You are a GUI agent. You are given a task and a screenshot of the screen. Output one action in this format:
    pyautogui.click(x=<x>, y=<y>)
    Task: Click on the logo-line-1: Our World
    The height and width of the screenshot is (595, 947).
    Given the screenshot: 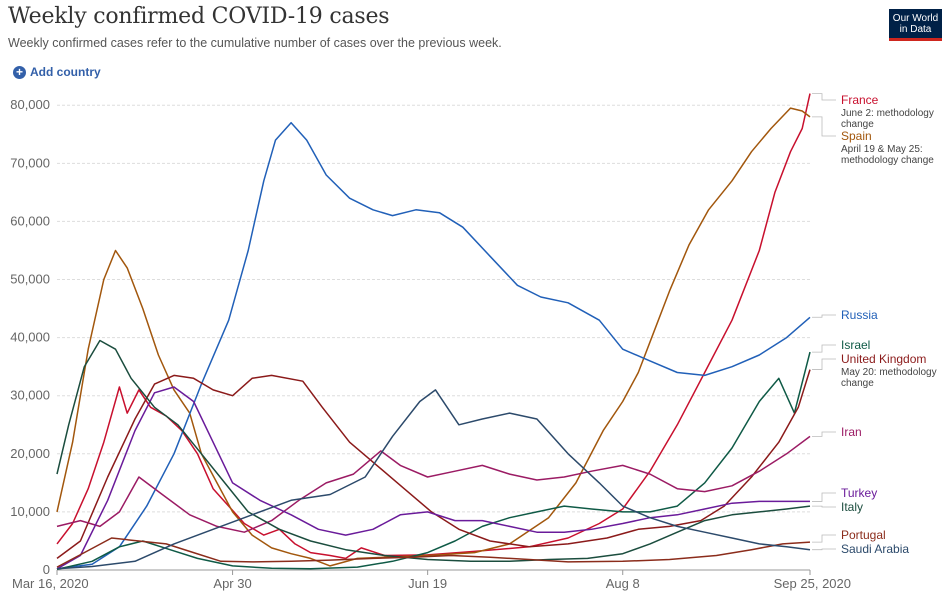 What is the action you would take?
    pyautogui.click(x=915, y=18)
    